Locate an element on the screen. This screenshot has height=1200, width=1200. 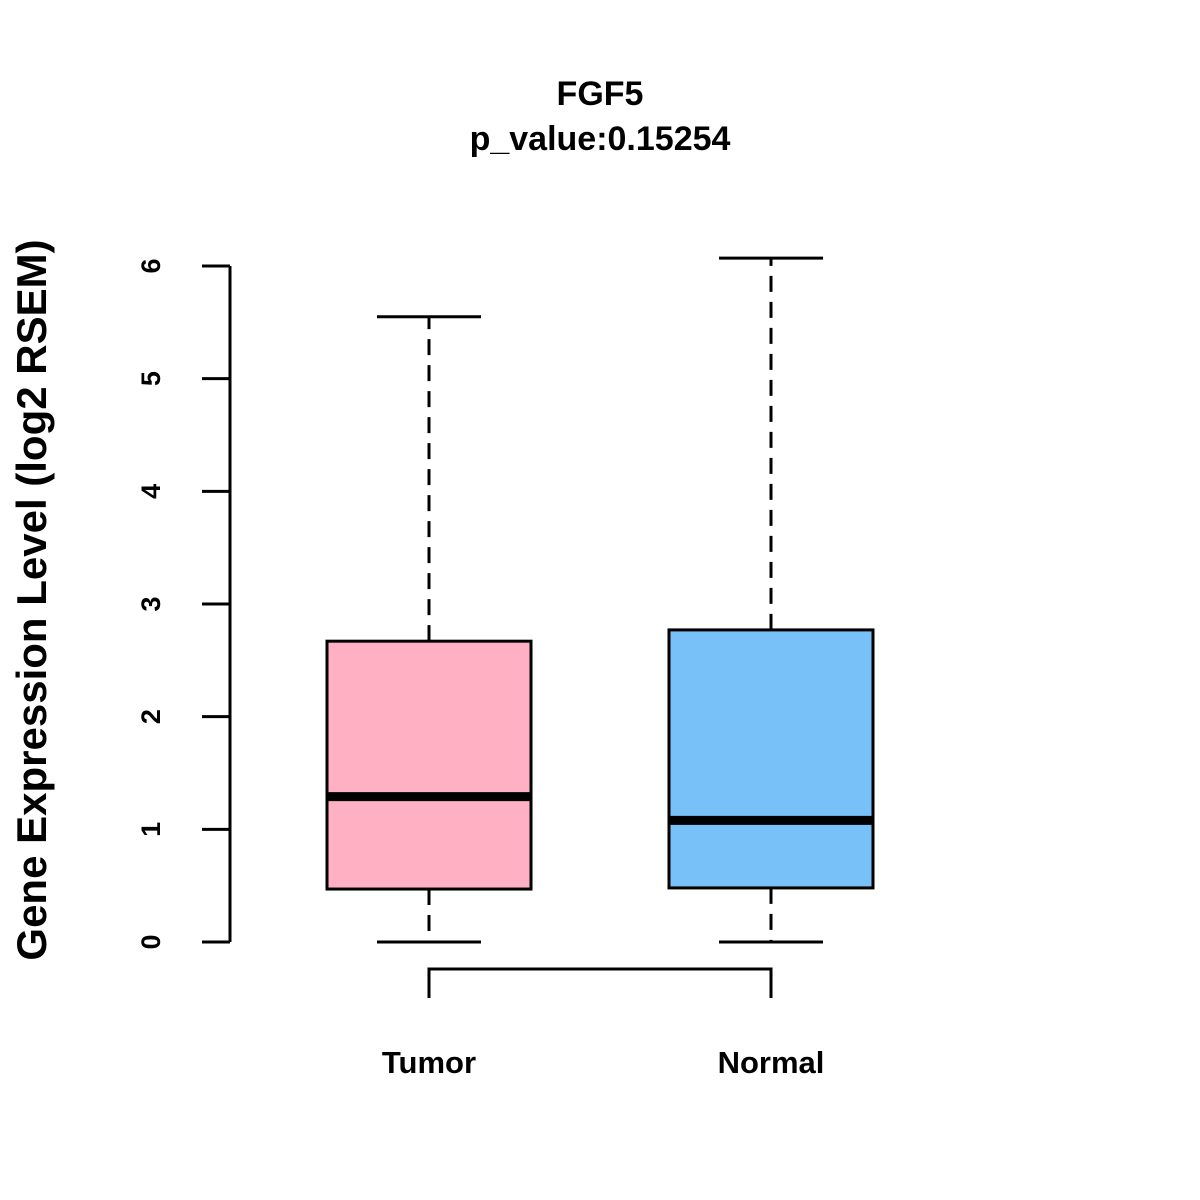
y-tick-label: 1 is located at coordinates (151, 829).